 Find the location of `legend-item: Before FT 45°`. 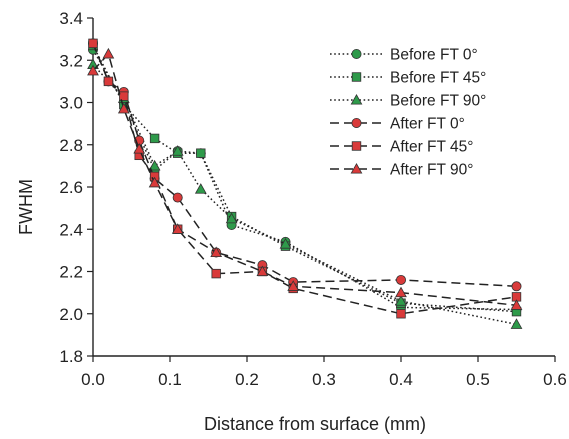

legend-item: Before FT 45° is located at coordinates (408, 78).